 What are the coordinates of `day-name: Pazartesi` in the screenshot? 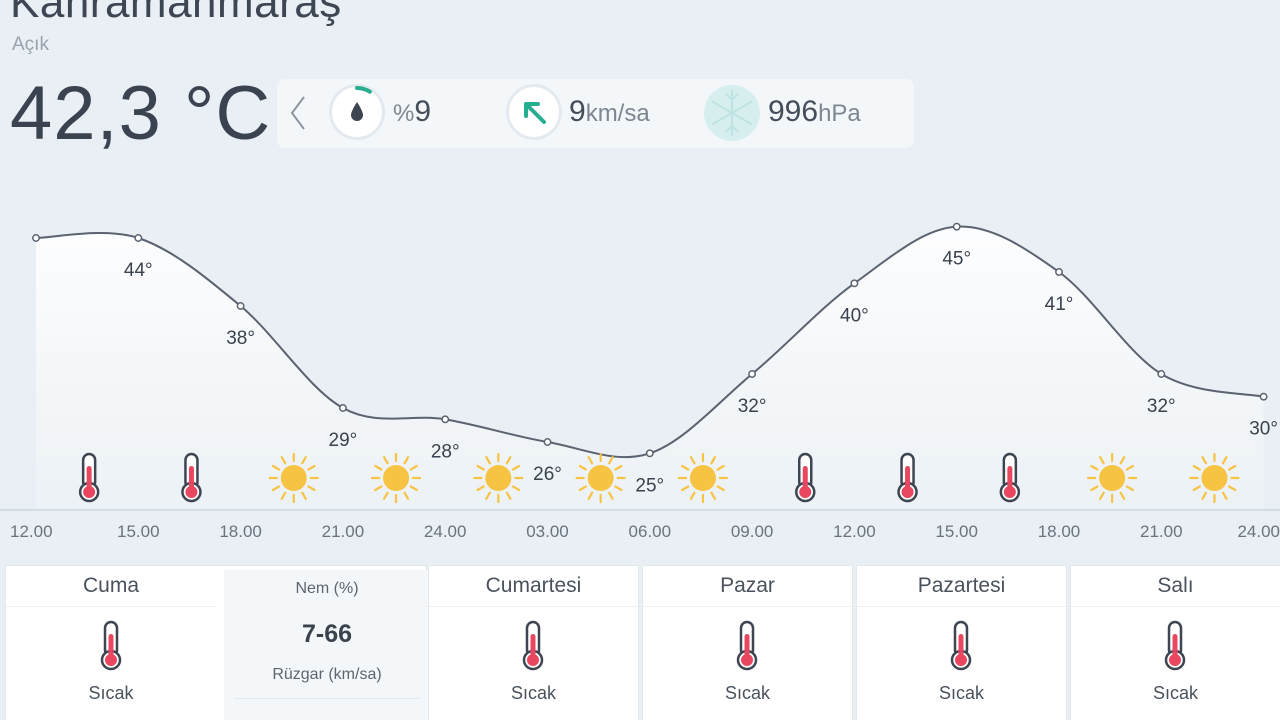 It's located at (961, 585).